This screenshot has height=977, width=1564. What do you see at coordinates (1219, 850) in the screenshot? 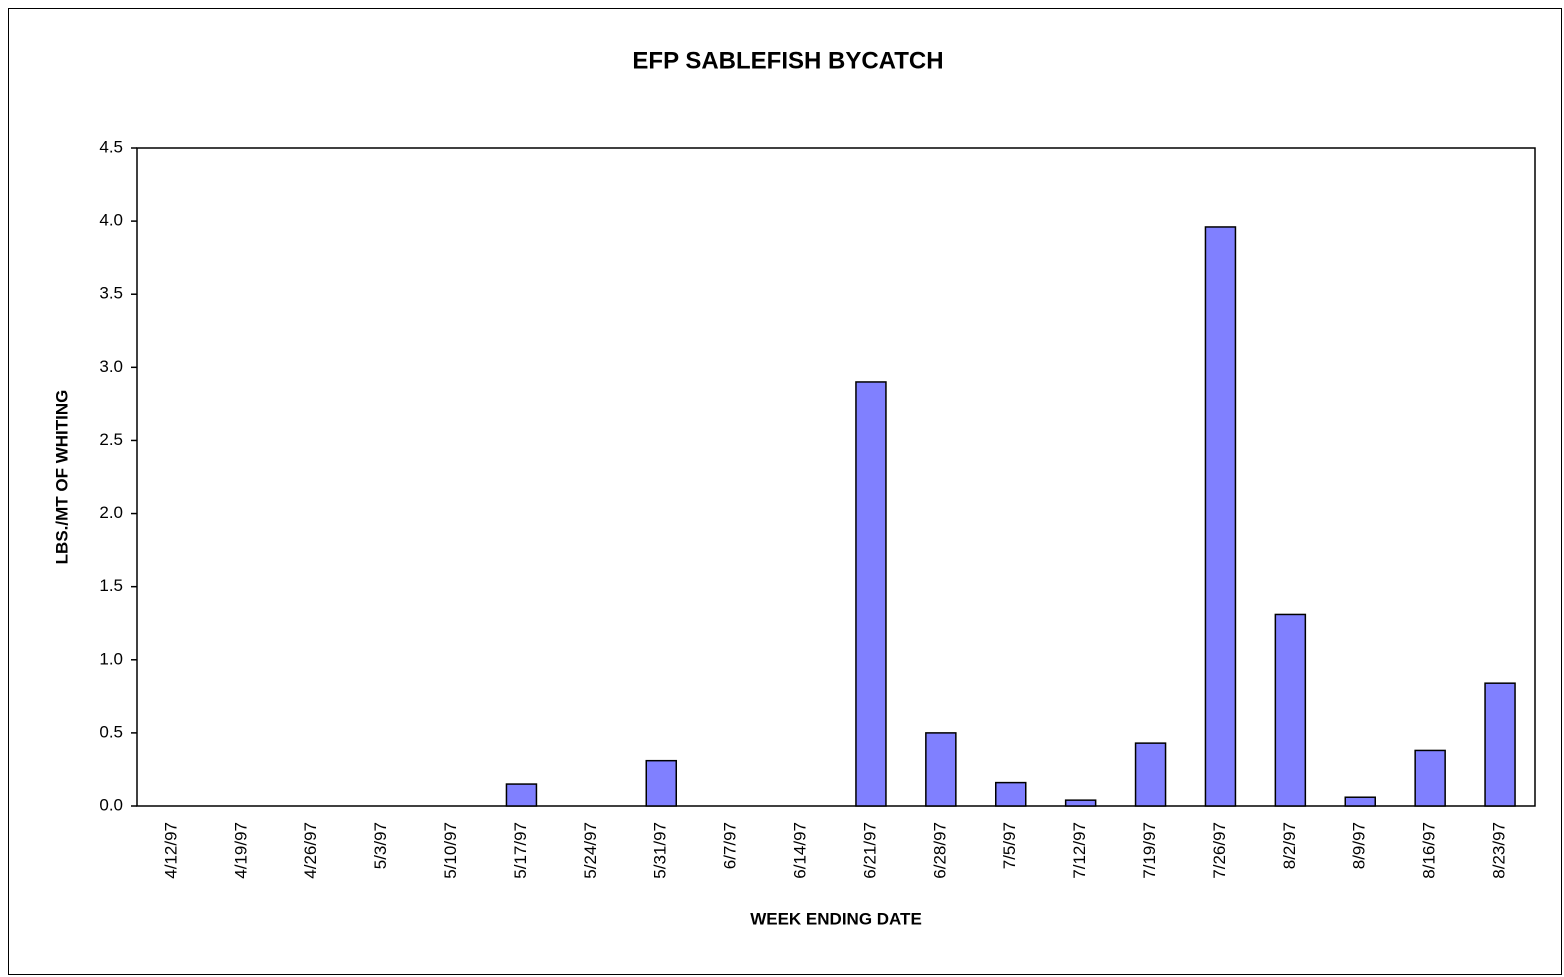
I see `x-tick-label: 7/26/97` at bounding box center [1219, 850].